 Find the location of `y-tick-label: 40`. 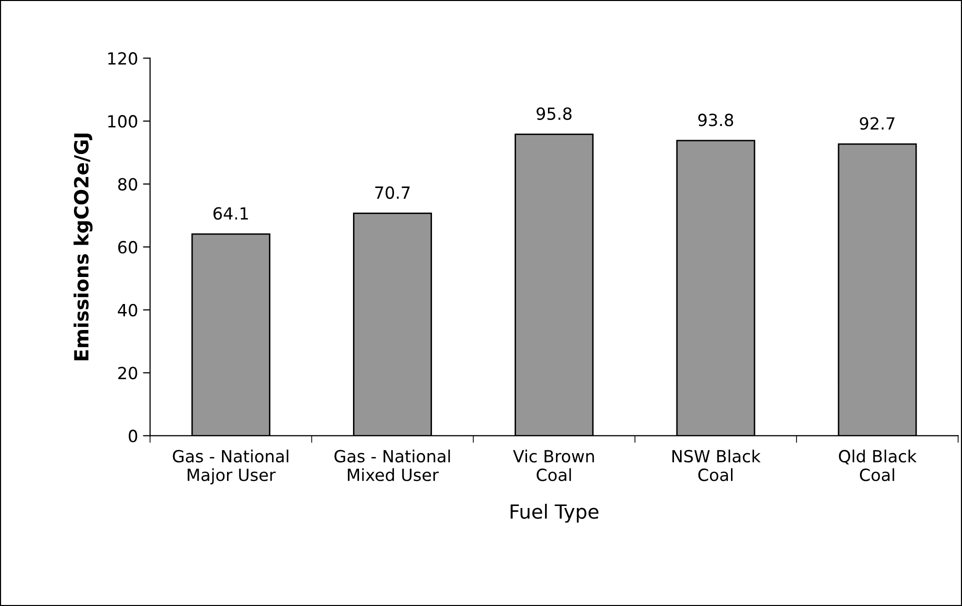

y-tick-label: 40 is located at coordinates (128, 310).